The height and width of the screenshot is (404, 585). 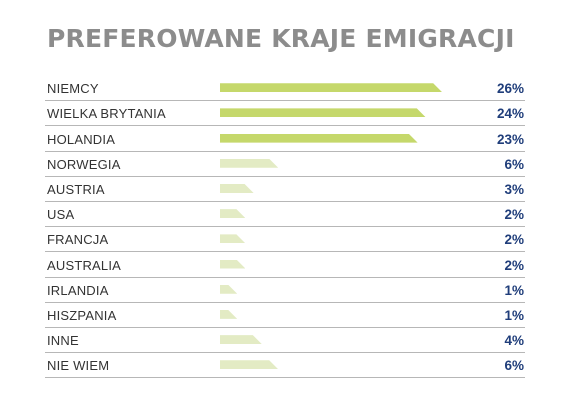 I want to click on bar-row: IRLANDIA 1%, so click(x=285, y=290).